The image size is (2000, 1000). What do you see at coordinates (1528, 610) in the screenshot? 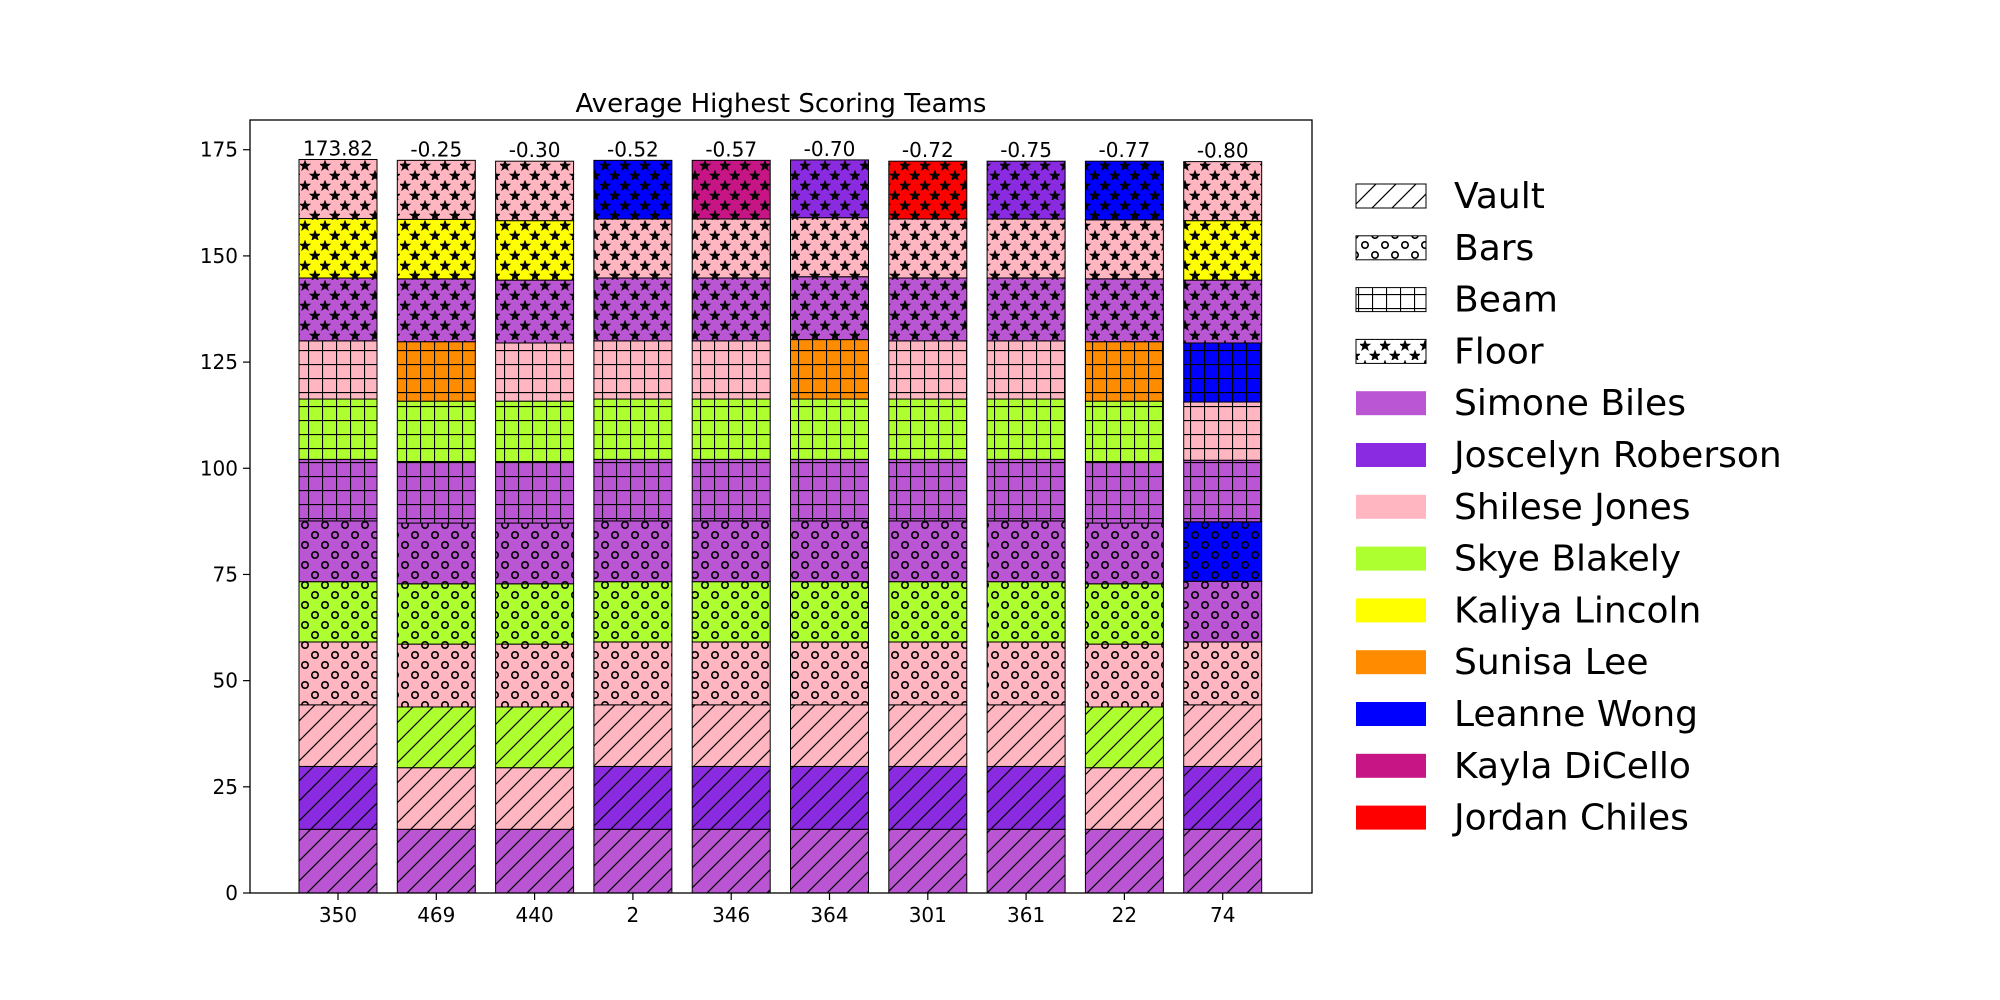
I see `legend-item: Kaliya Lincoln` at bounding box center [1528, 610].